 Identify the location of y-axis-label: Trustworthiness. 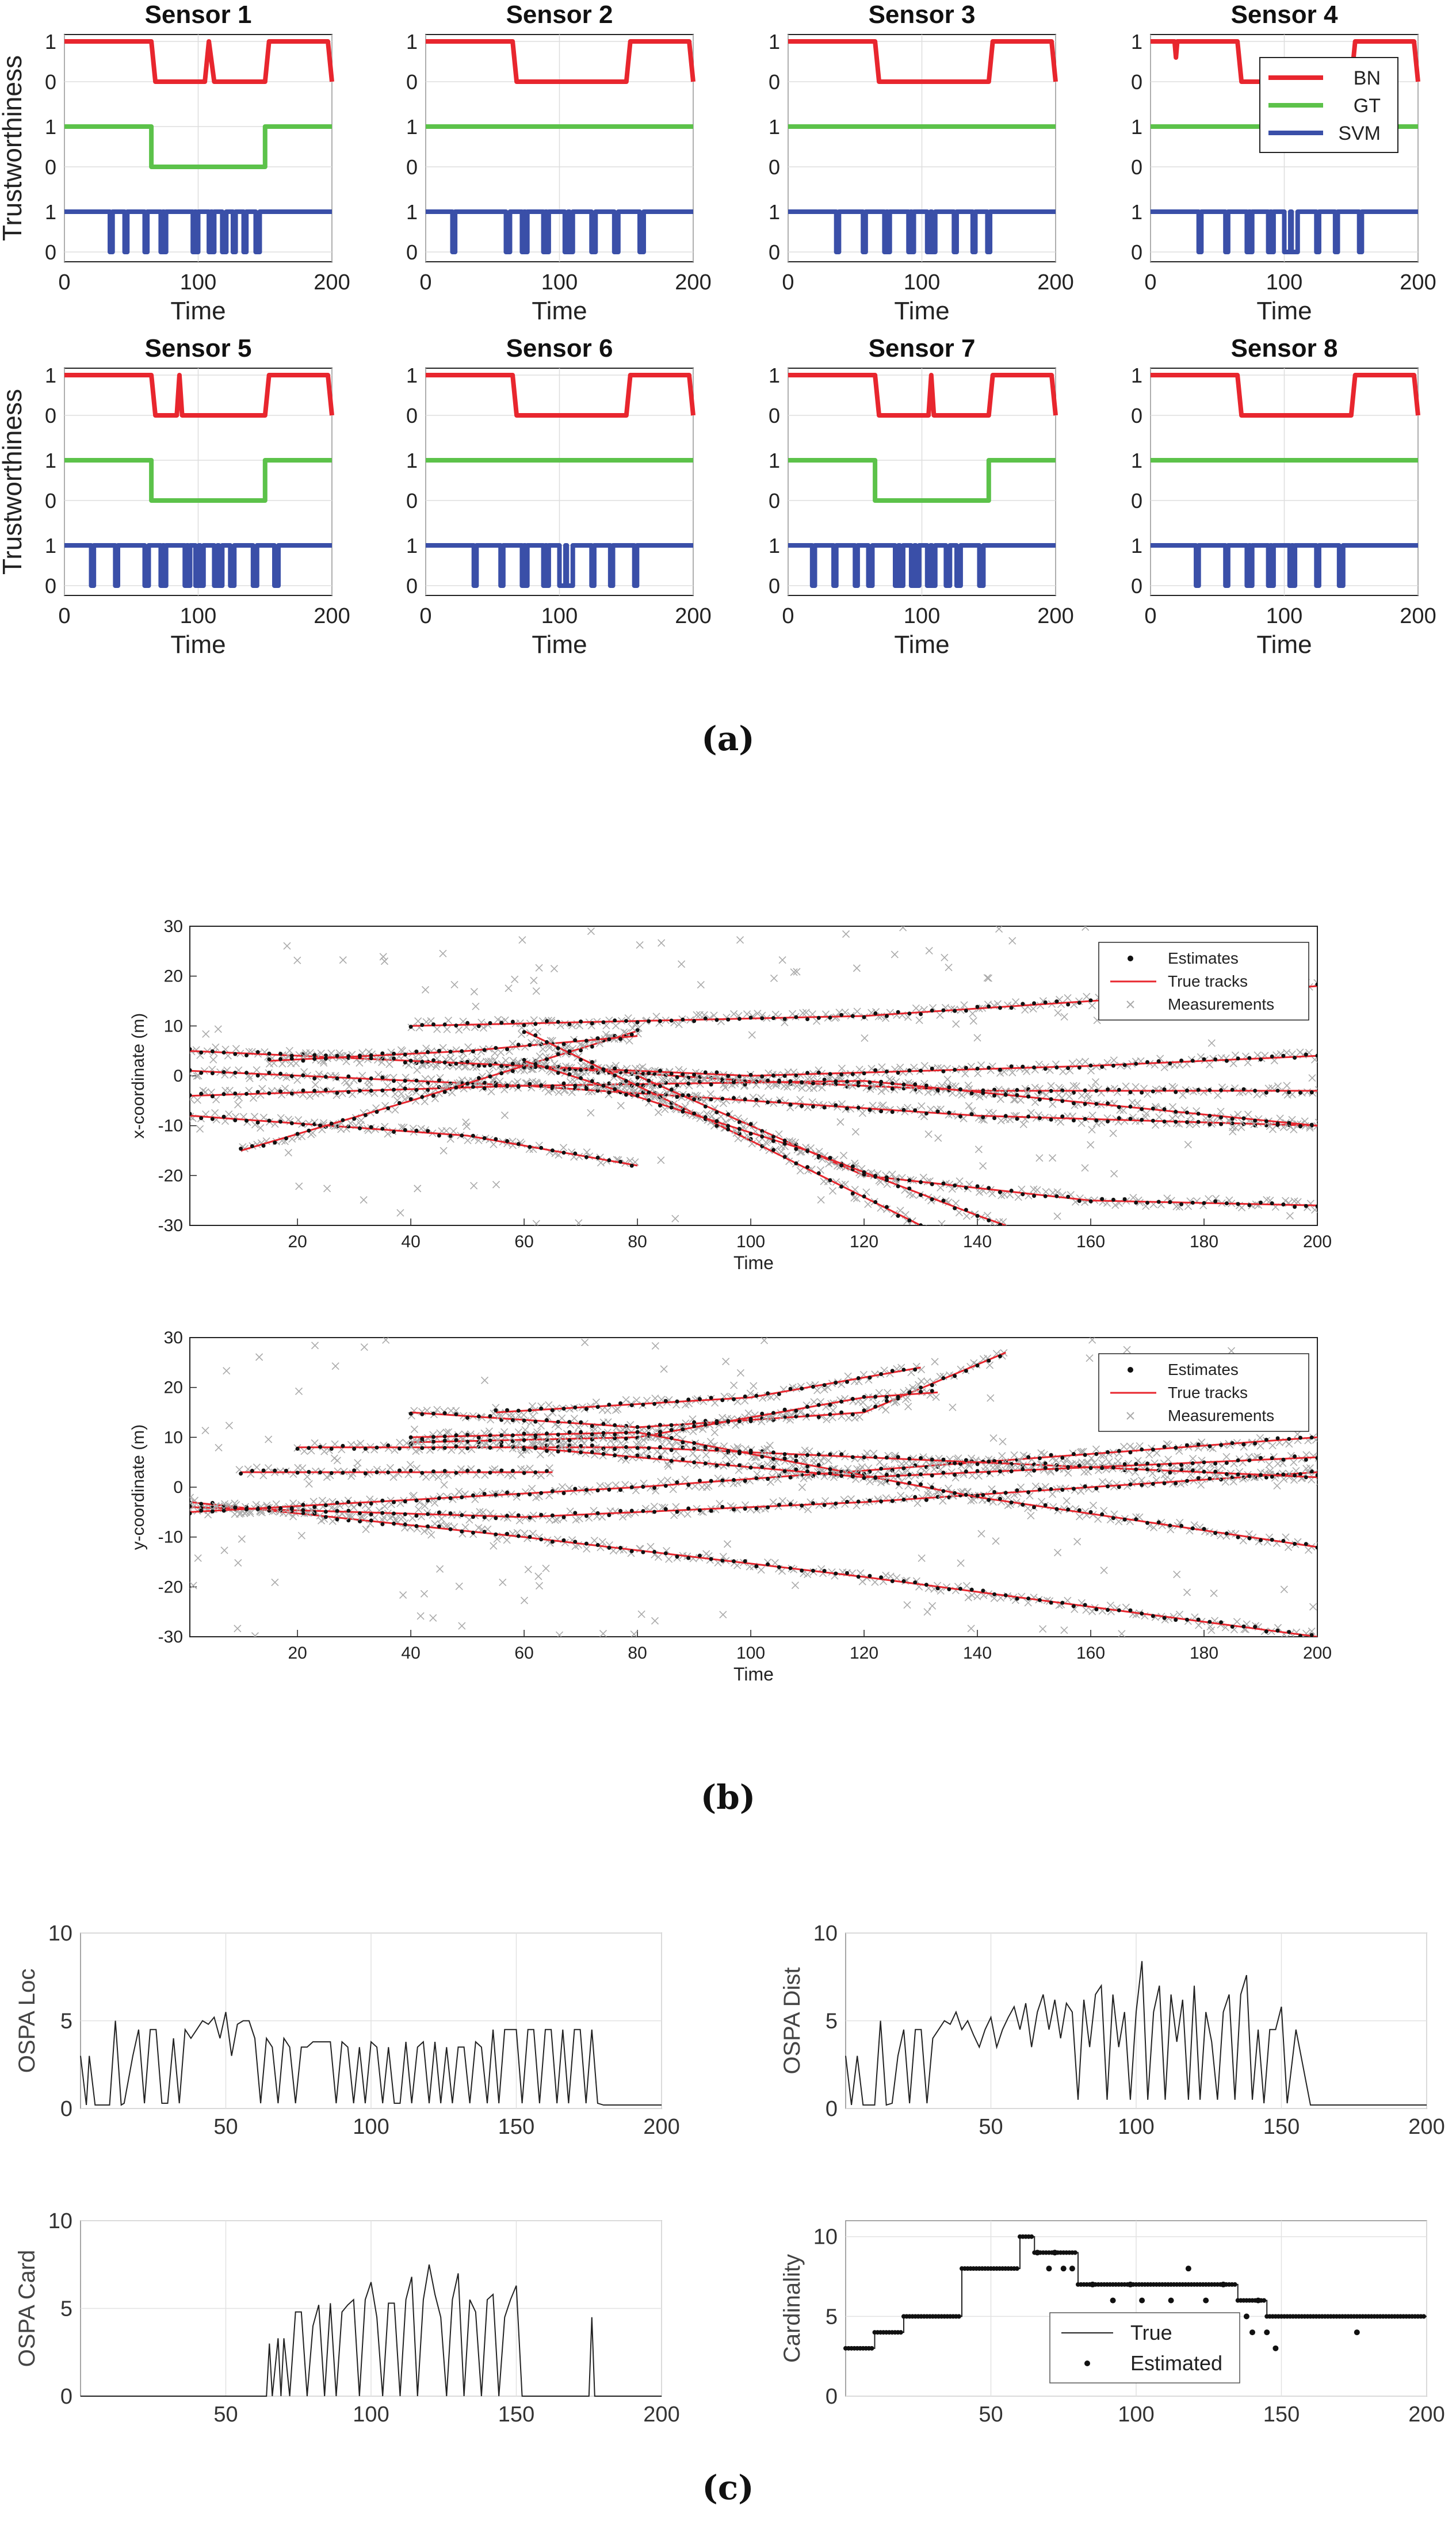
(14, 148).